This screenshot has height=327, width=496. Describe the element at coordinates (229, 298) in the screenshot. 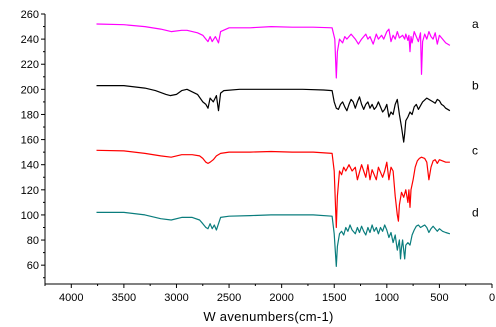

I see `x-tick-label: 2500` at that location.